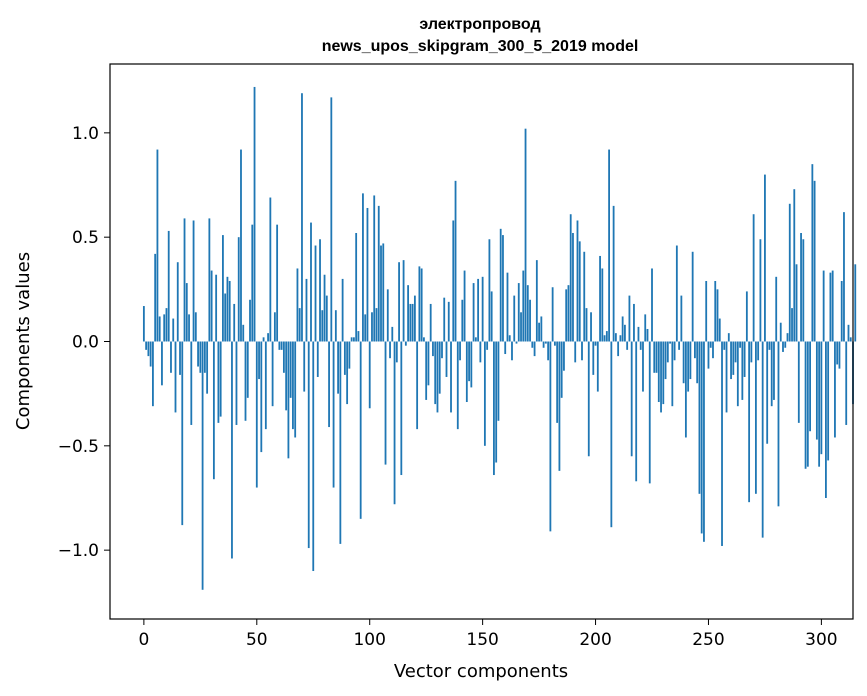 The height and width of the screenshot is (696, 867). What do you see at coordinates (488, 634) in the screenshot?
I see `x-axis-ticks: 0 50 100 150 200 250 300` at bounding box center [488, 634].